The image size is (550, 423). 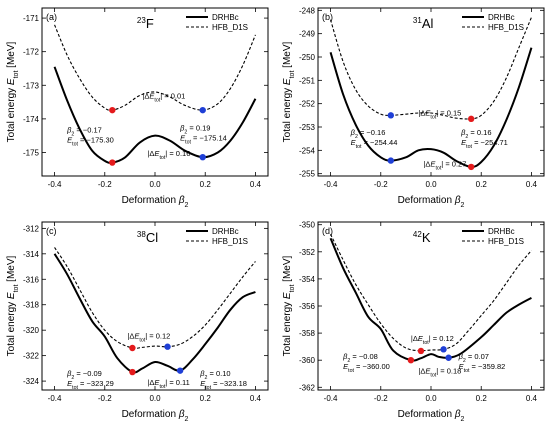 What do you see at coordinates (307, 225) in the screenshot?
I see `y-tick-label: -350` at bounding box center [307, 225].